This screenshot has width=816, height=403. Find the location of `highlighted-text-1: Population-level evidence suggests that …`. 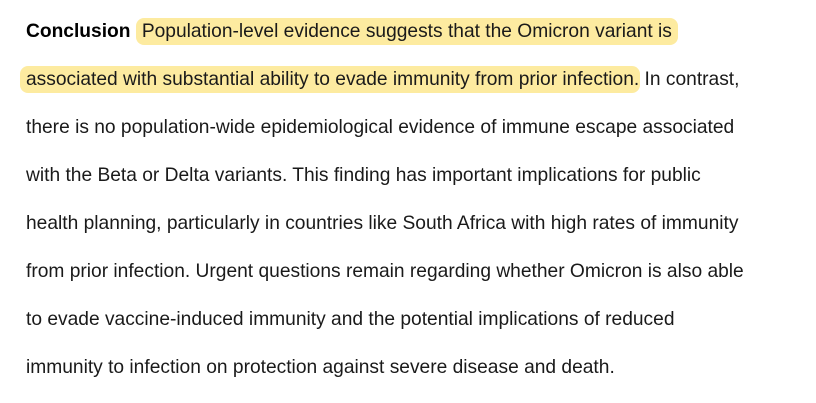

highlighted-text-1: Population-level evidence suggests that … is located at coordinates (406, 31).